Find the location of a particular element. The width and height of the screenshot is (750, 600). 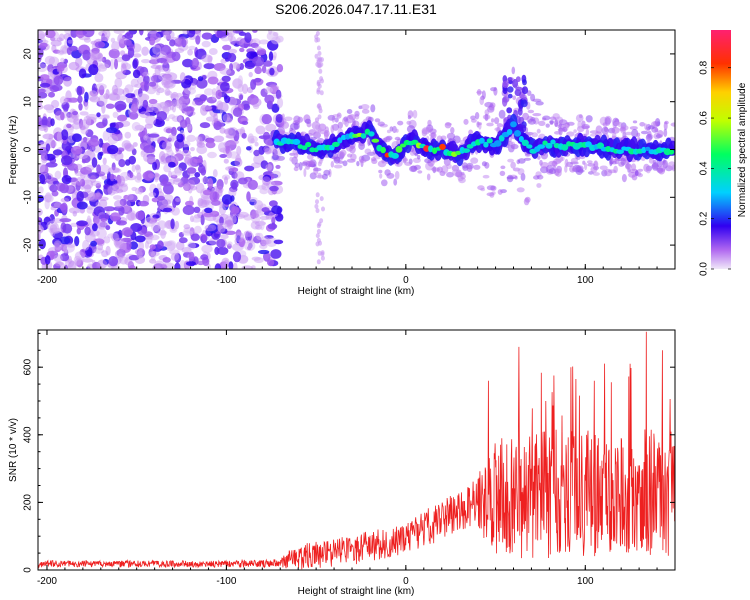

x-tick-label: 100 is located at coordinates (585, 280).